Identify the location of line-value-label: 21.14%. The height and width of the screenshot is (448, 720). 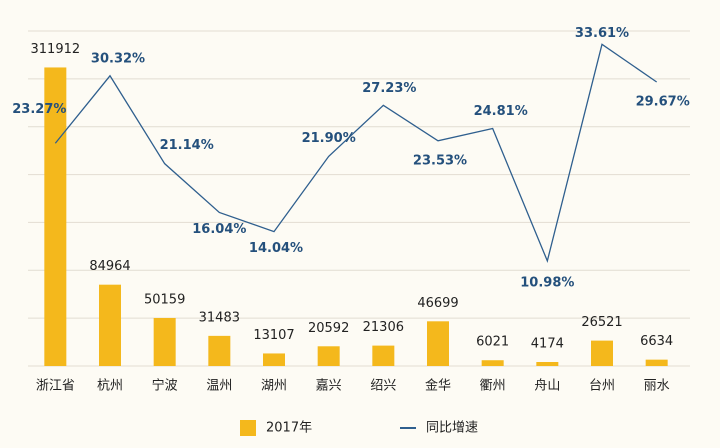
(187, 145).